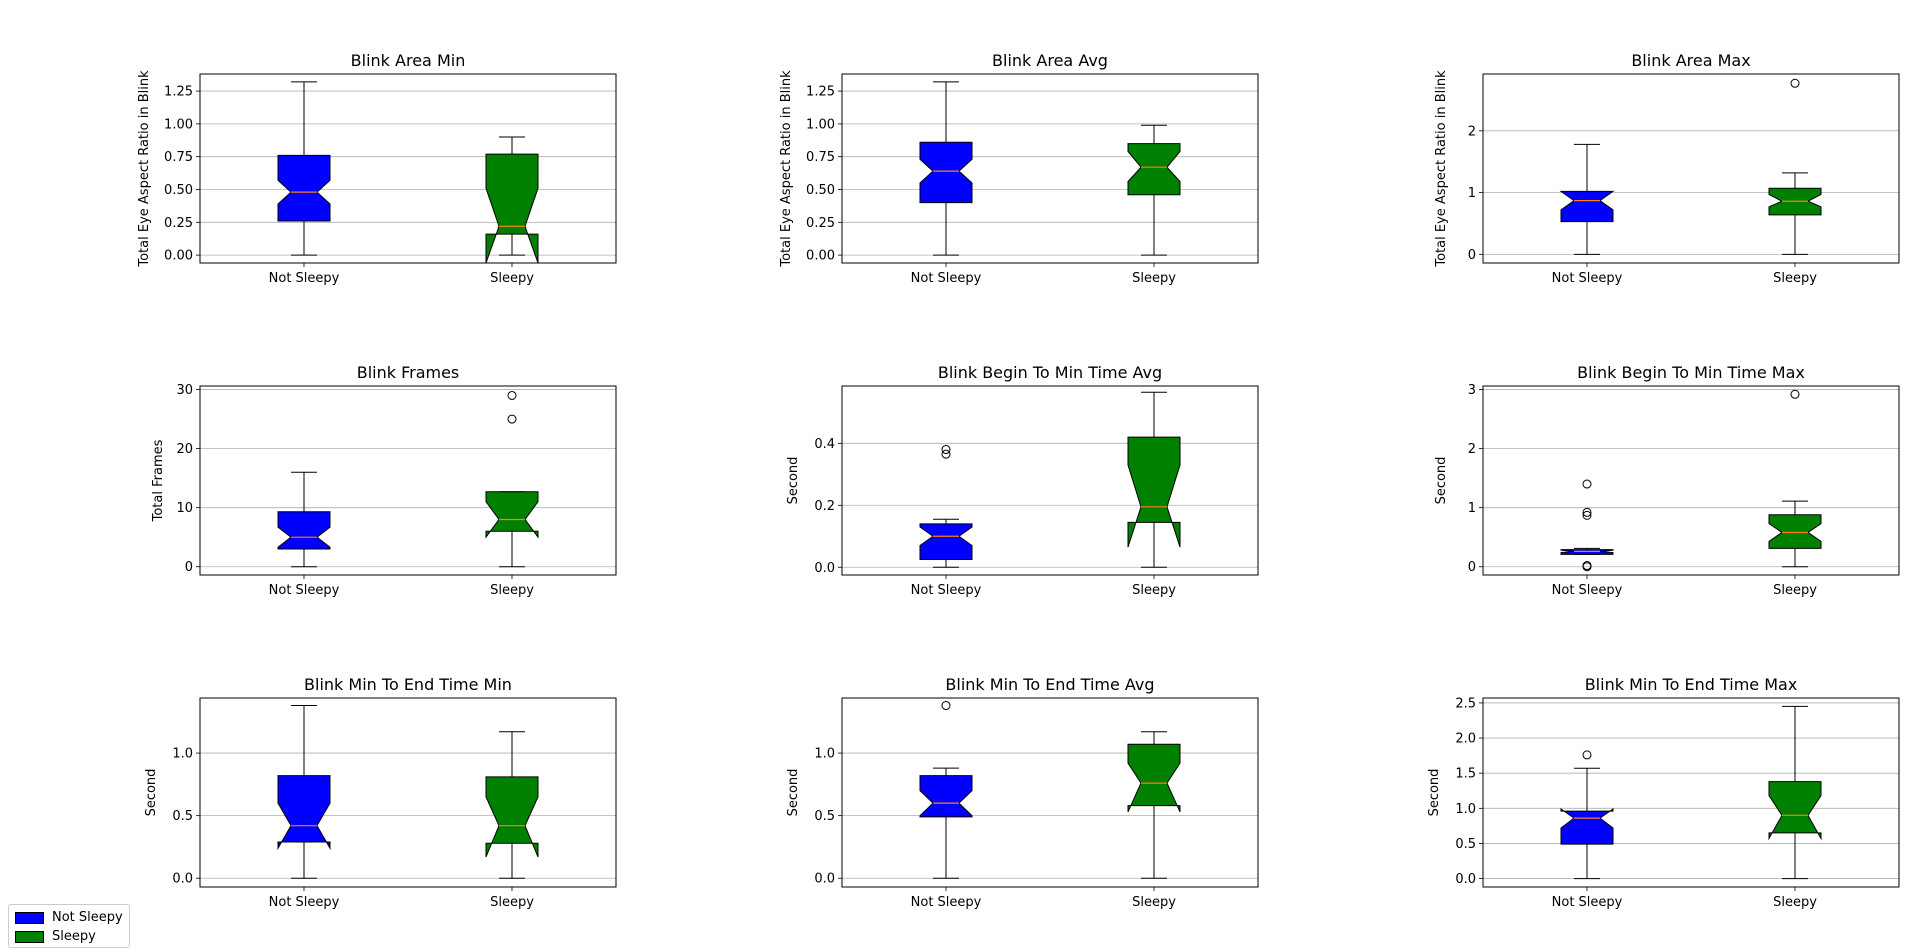 The image size is (1920, 952). What do you see at coordinates (1050, 60) in the screenshot?
I see `chart-title: Blink Area Avg` at bounding box center [1050, 60].